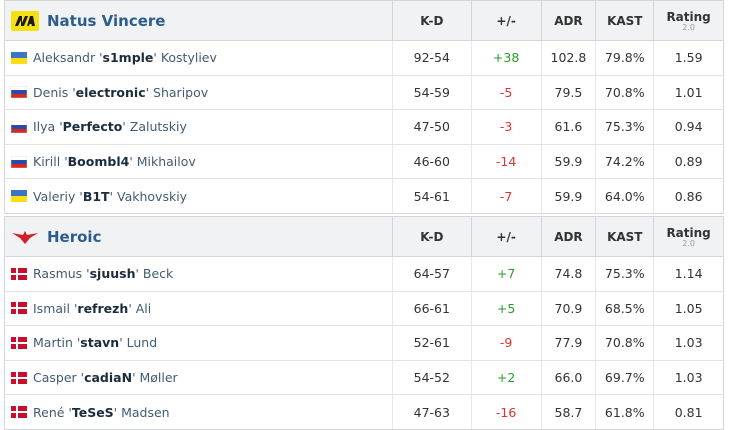 This screenshot has width=729, height=430. I want to click on kd-cell: 52-61, so click(431, 343).